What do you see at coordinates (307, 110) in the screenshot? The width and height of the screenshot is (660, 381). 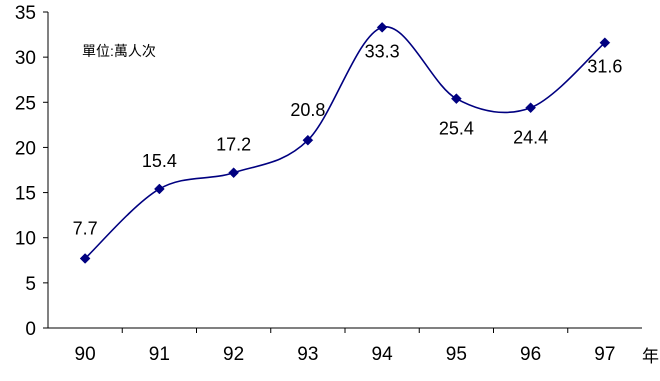 I see `data-label: 20.8` at bounding box center [307, 110].